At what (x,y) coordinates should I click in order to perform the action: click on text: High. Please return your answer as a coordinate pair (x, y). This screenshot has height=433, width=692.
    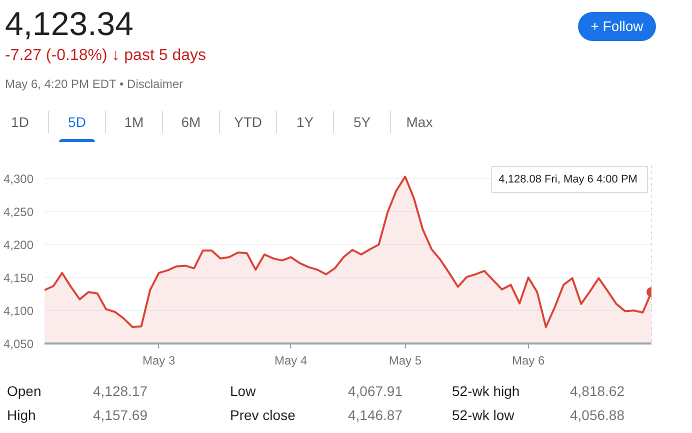
    Looking at the image, I should click on (21, 415).